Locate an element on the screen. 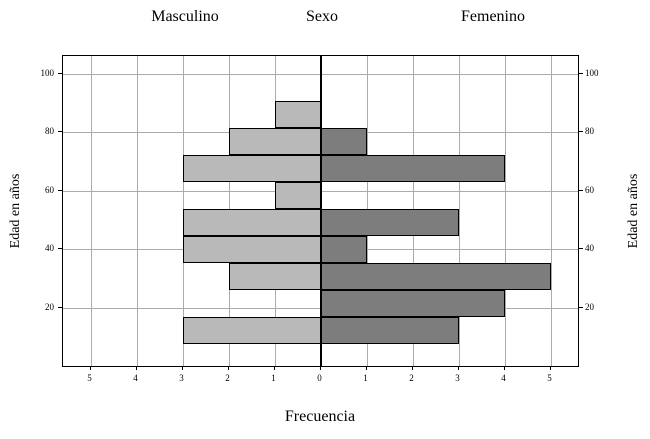  x-tick-label: 0 is located at coordinates (319, 378).